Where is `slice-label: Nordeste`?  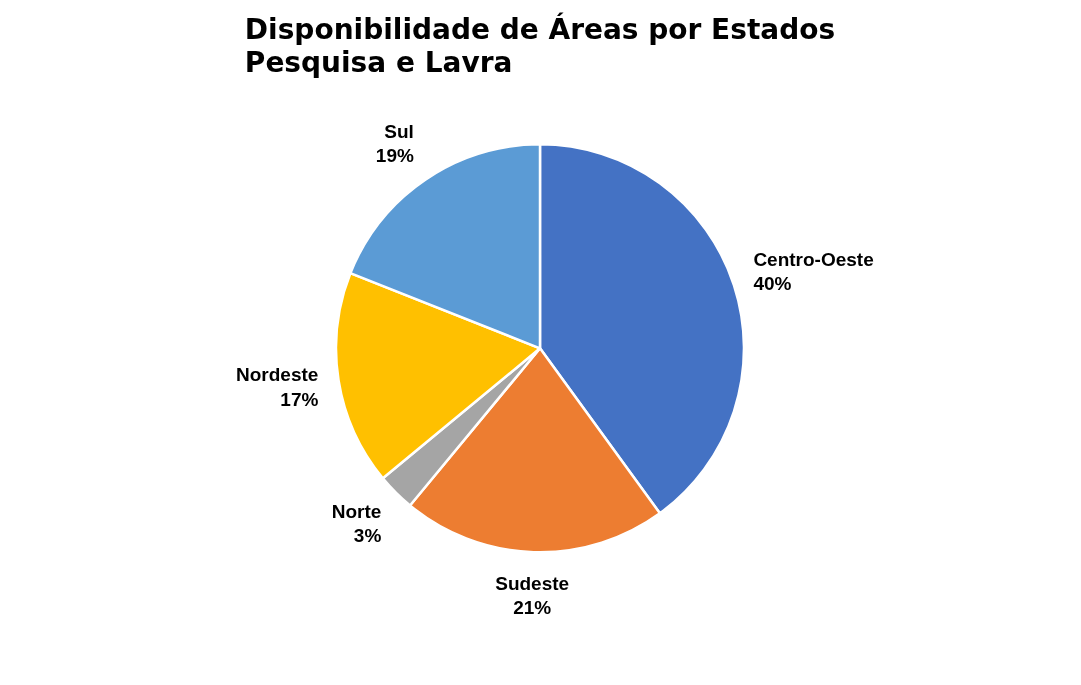 slice-label: Nordeste is located at coordinates (277, 375).